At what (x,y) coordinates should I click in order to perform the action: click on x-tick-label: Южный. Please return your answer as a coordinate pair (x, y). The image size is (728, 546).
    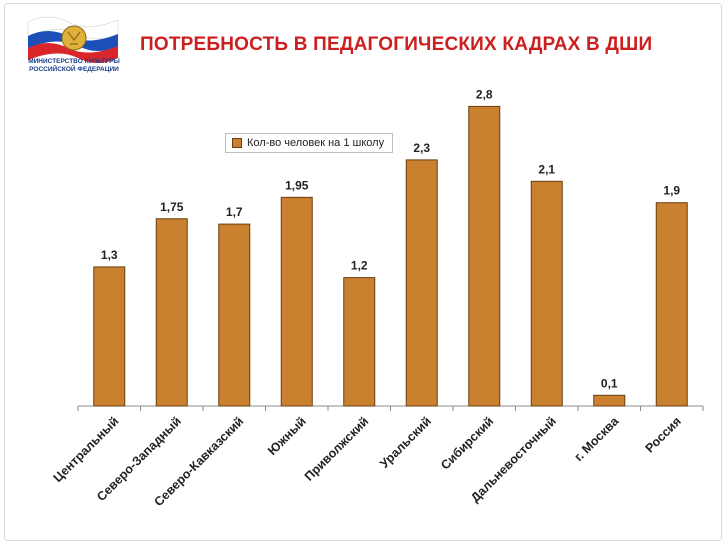
    Looking at the image, I should click on (287, 436).